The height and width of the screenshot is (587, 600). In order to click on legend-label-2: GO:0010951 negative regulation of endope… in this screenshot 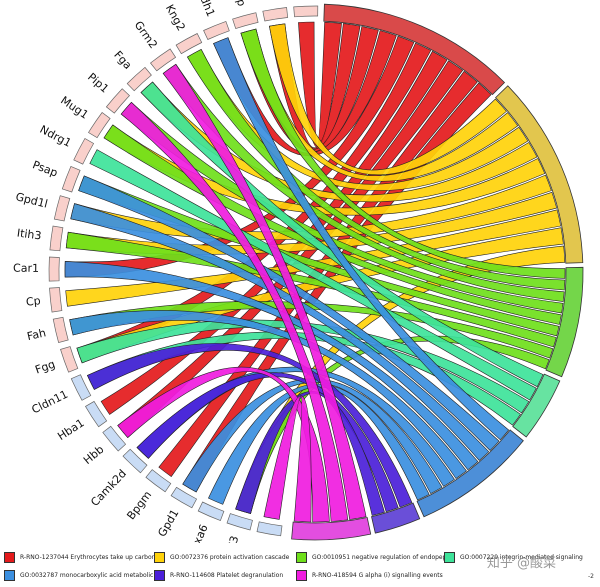, I will do `click(379, 557)`.